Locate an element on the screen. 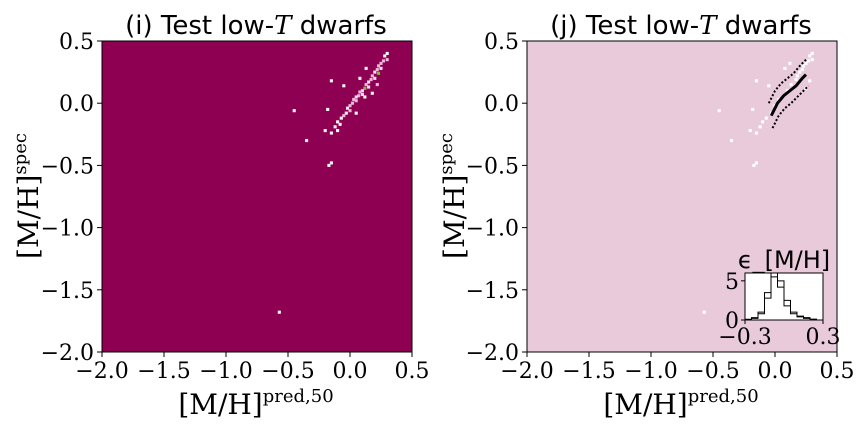 The height and width of the screenshot is (432, 864). y-axis-label-j: [M/H]spec is located at coordinates (453, 196).